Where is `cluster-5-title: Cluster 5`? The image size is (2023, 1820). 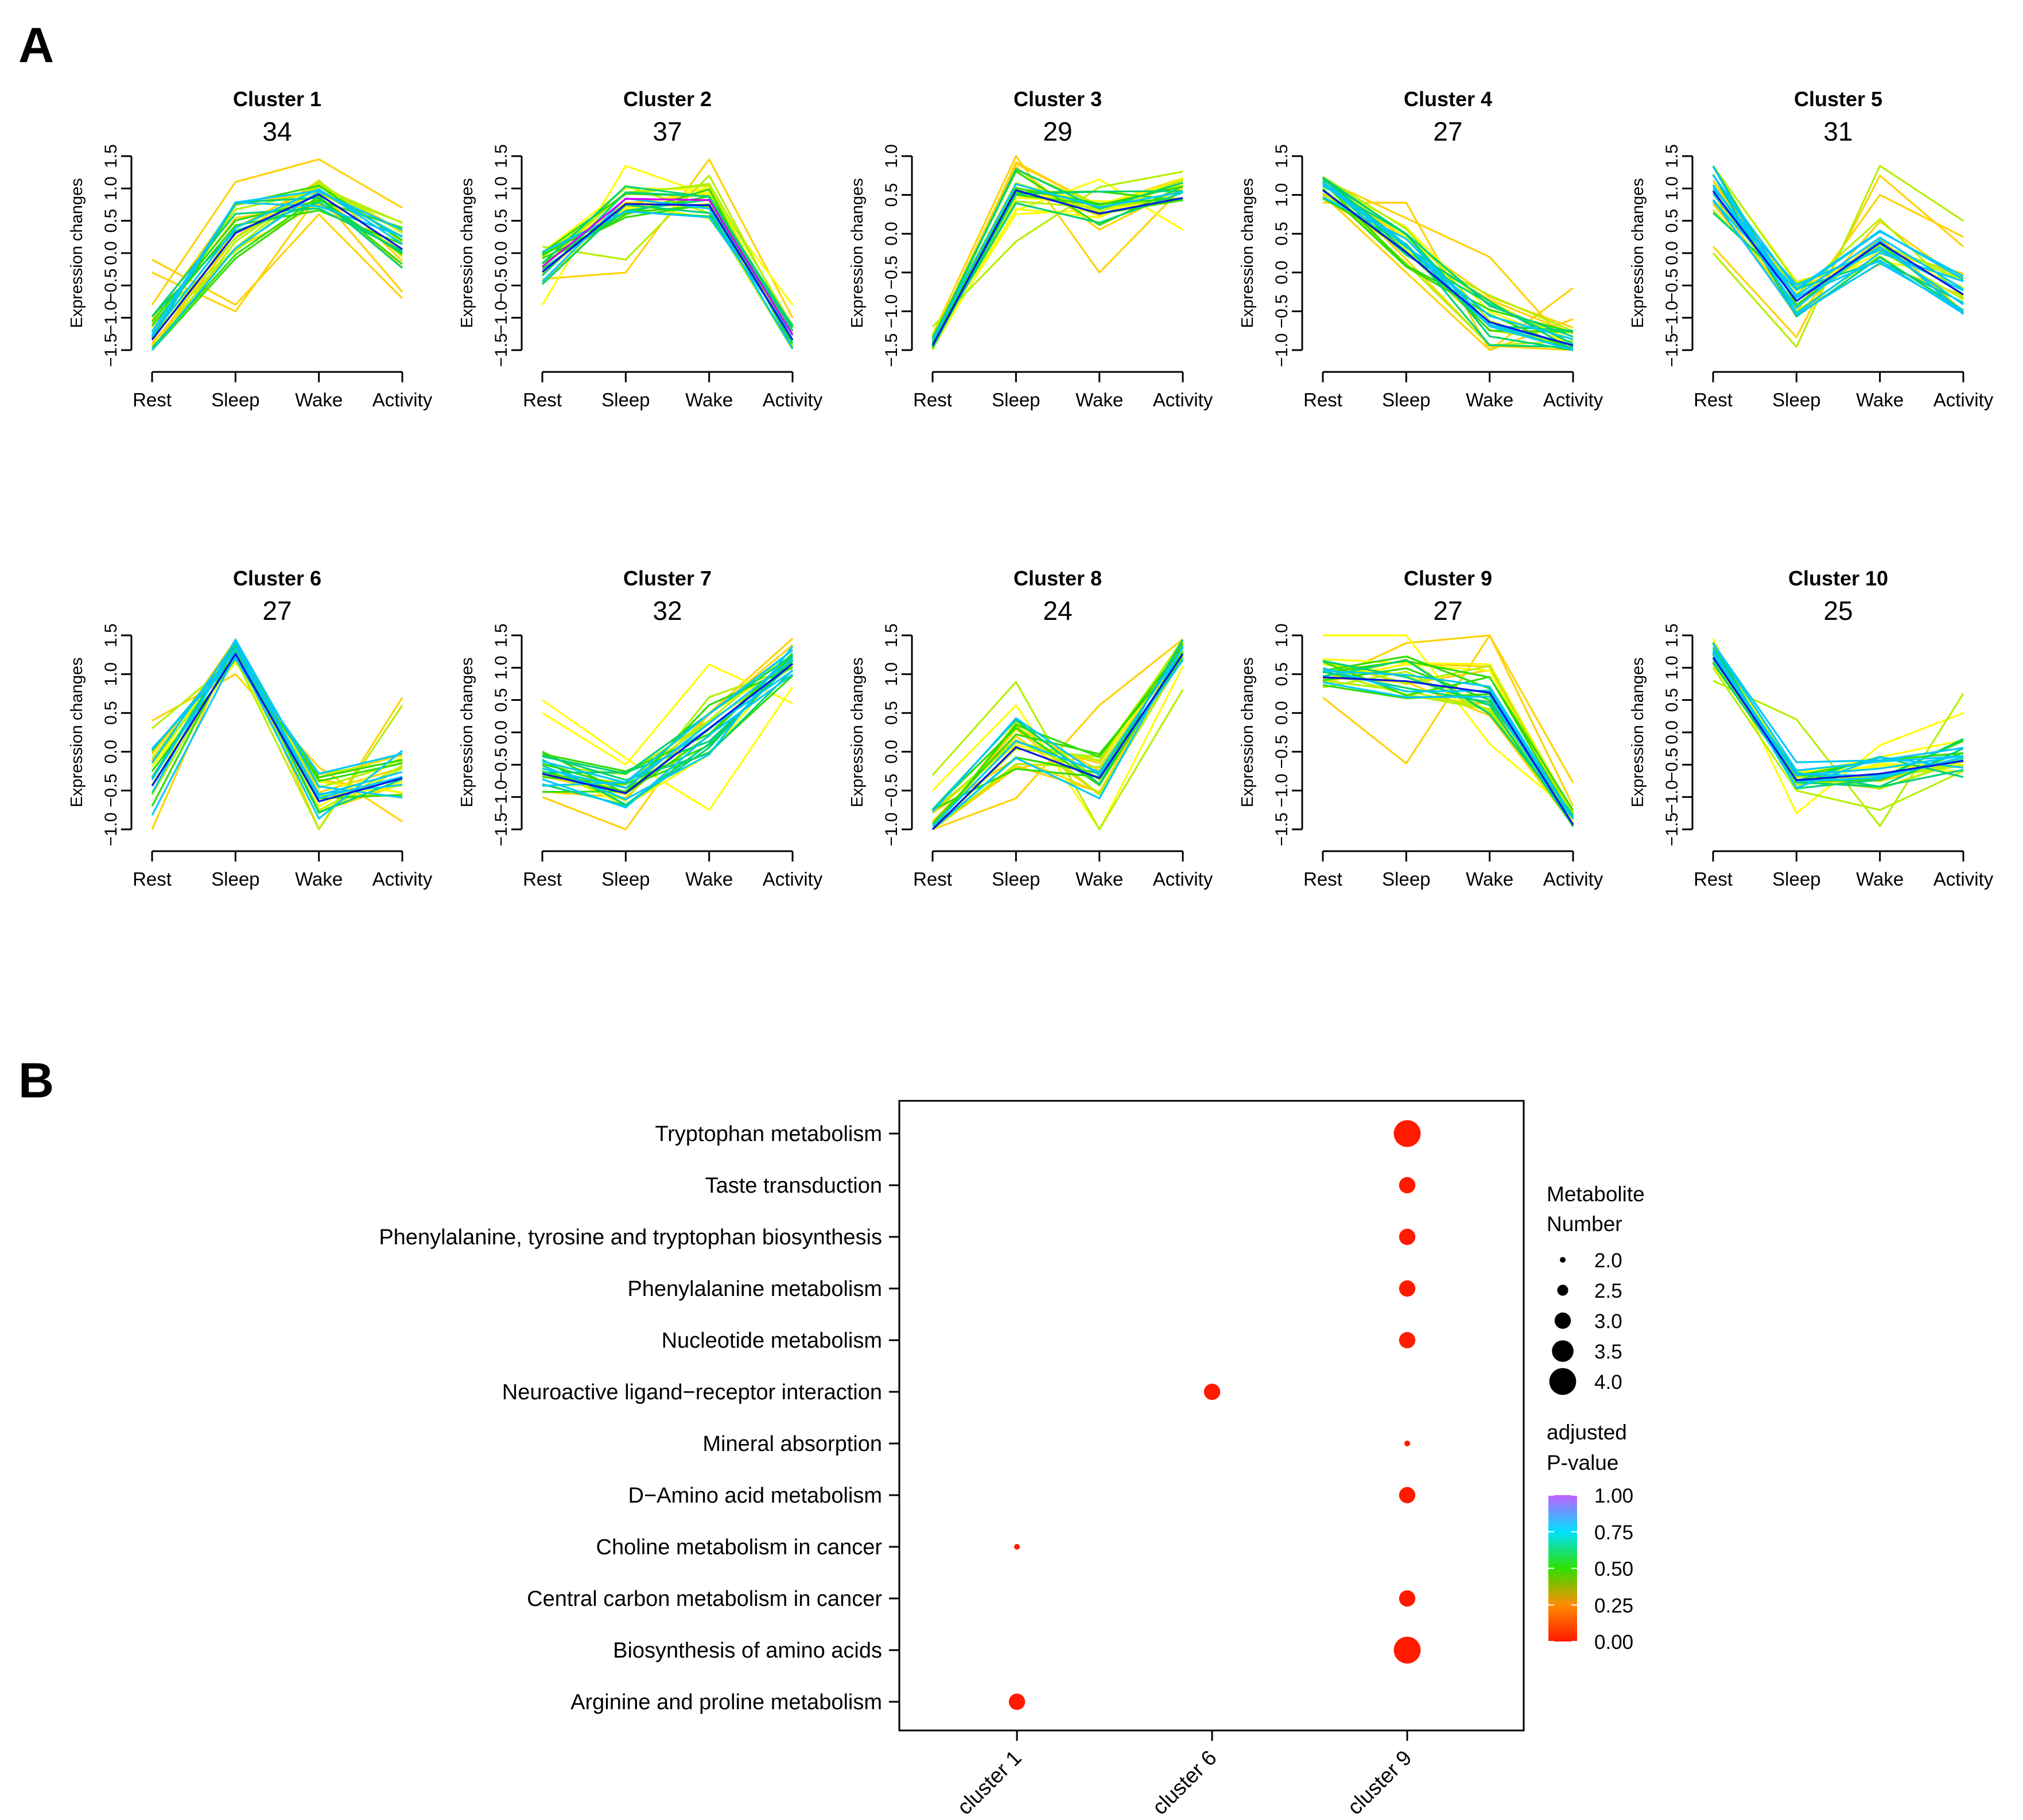
cluster-5-title: Cluster 5 is located at coordinates (1838, 99).